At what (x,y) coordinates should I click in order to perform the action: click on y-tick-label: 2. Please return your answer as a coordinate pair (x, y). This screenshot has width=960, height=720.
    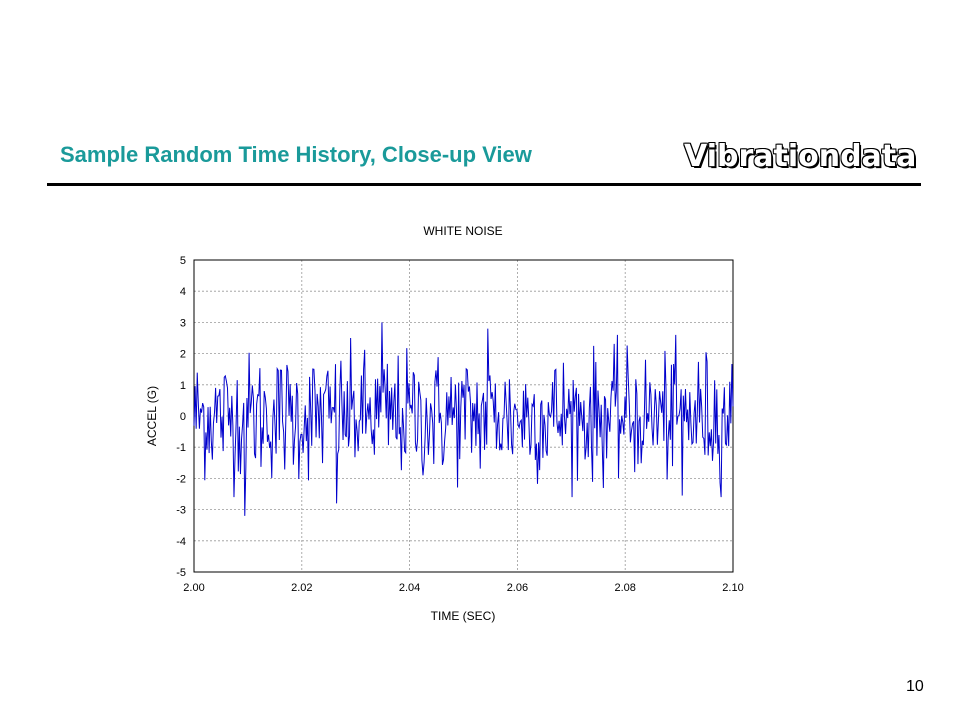
    Looking at the image, I should click on (183, 355).